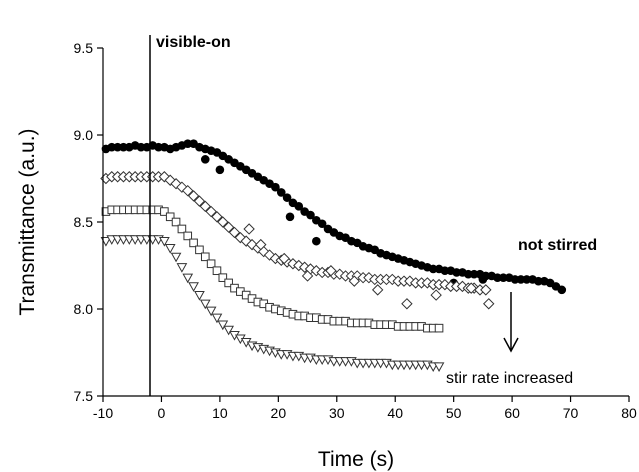  Describe the element at coordinates (272, 269) in the screenshot. I see `series-open-square` at that location.